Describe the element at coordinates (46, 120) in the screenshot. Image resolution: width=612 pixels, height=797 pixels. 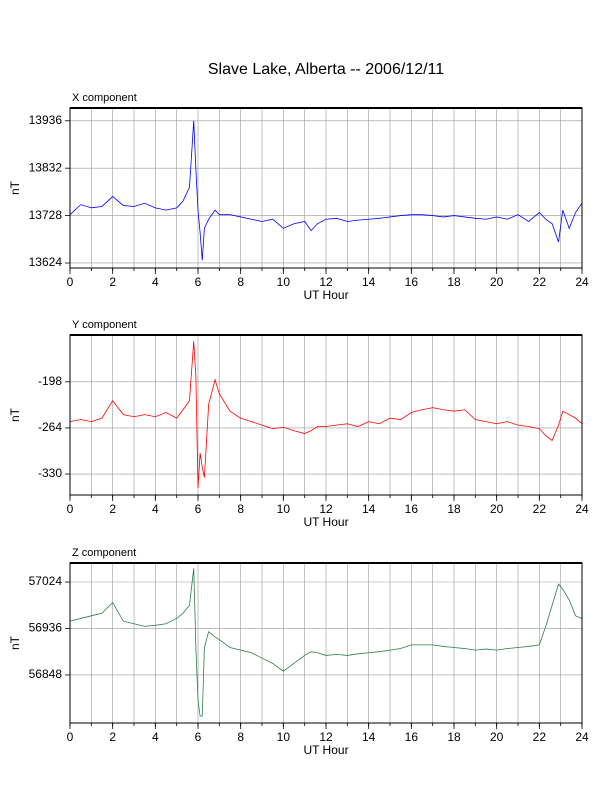
I see `y-tick-label: 13936` at that location.